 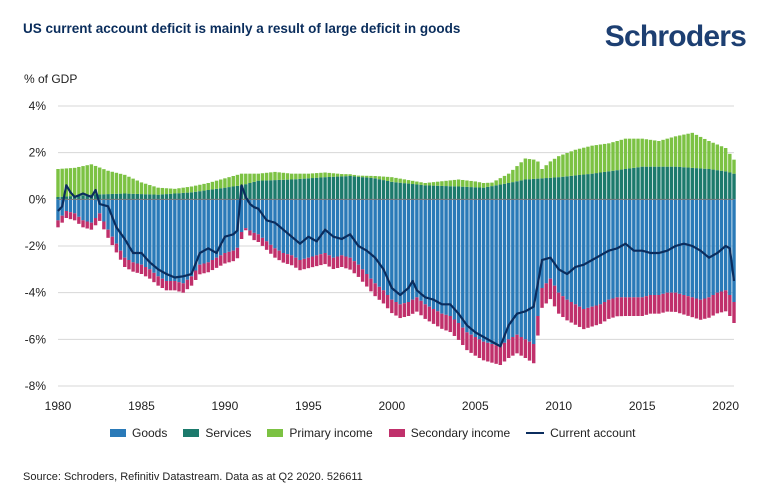 I want to click on x-tick-label: 1985, so click(x=141, y=406).